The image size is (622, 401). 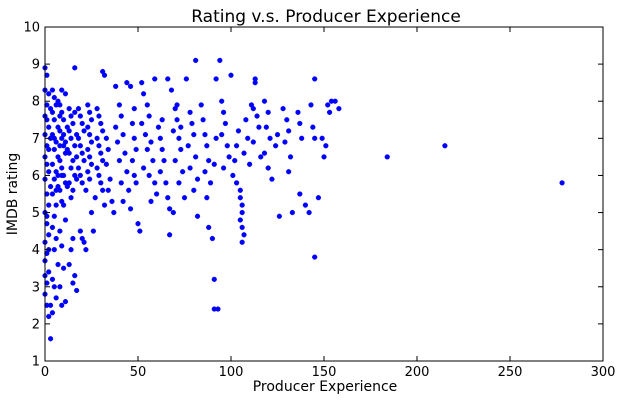 I want to click on y-tick-label: 6, so click(x=36, y=176).